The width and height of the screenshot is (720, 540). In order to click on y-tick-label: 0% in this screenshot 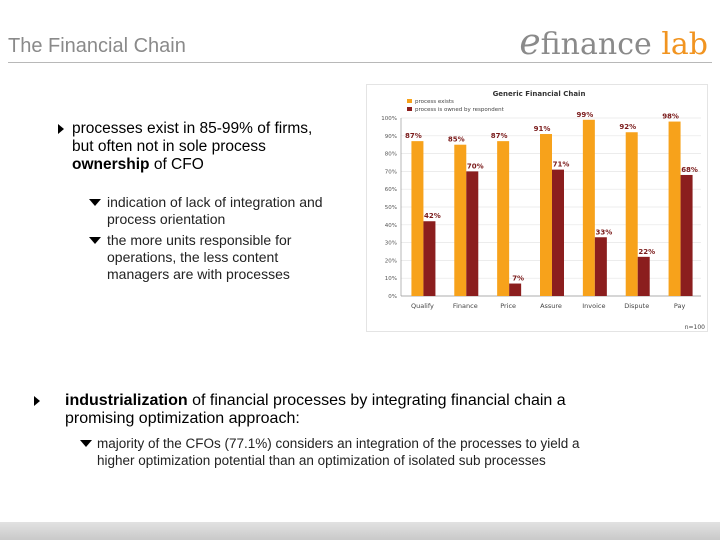, I will do `click(392, 297)`.